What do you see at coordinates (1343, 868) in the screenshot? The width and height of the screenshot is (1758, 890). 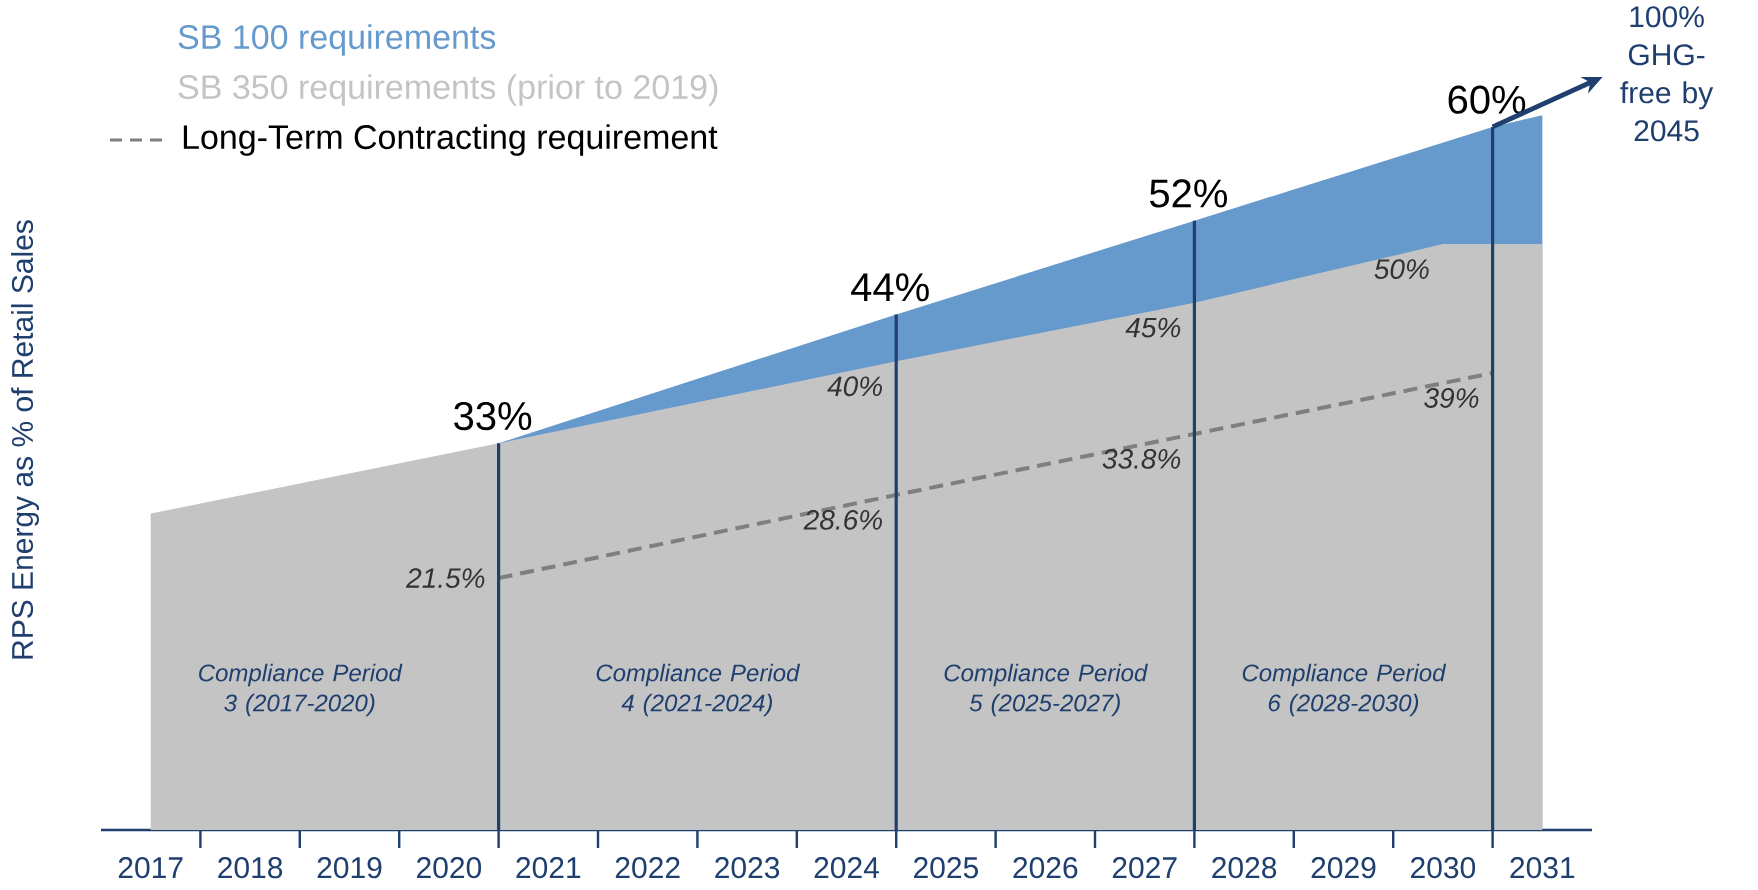 I see `x-tick-label: 2029` at bounding box center [1343, 868].